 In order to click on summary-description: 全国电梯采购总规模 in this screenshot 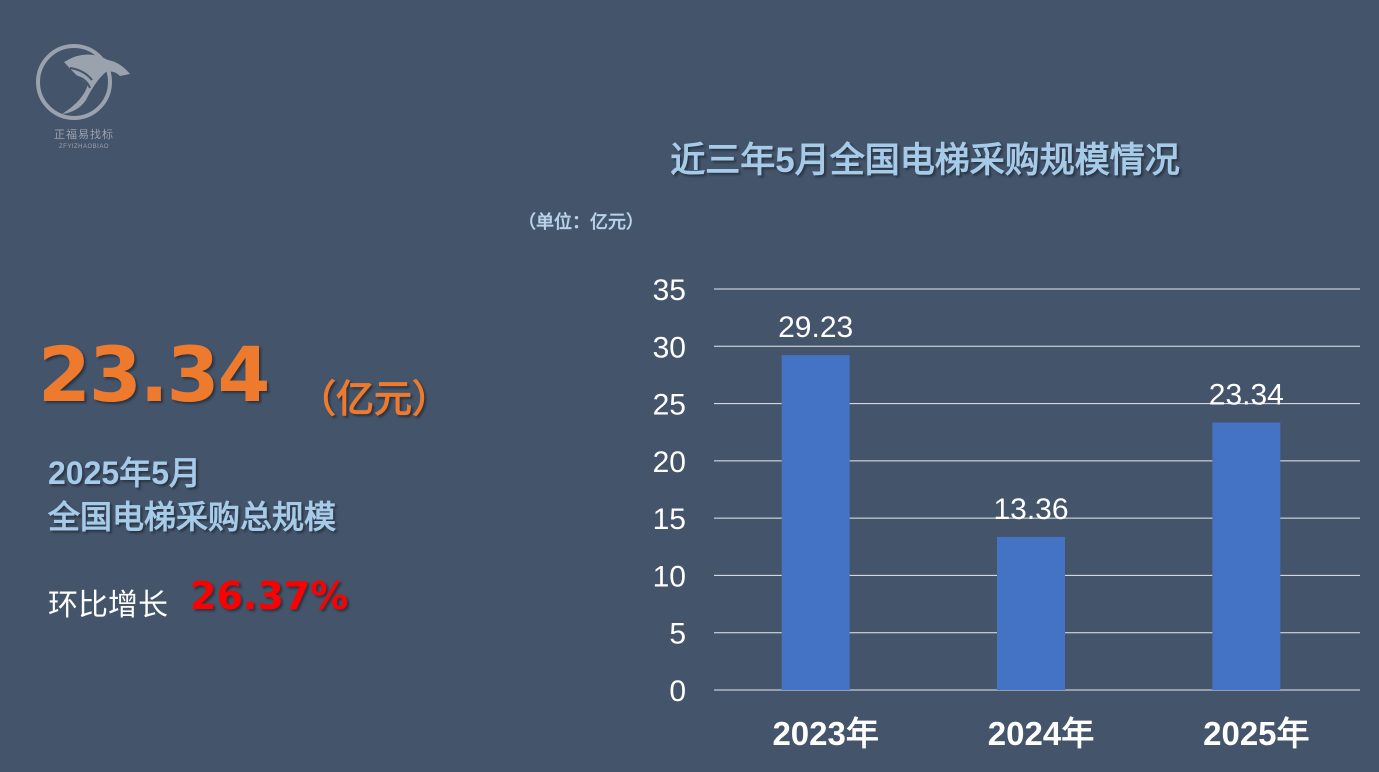, I will do `click(192, 517)`.